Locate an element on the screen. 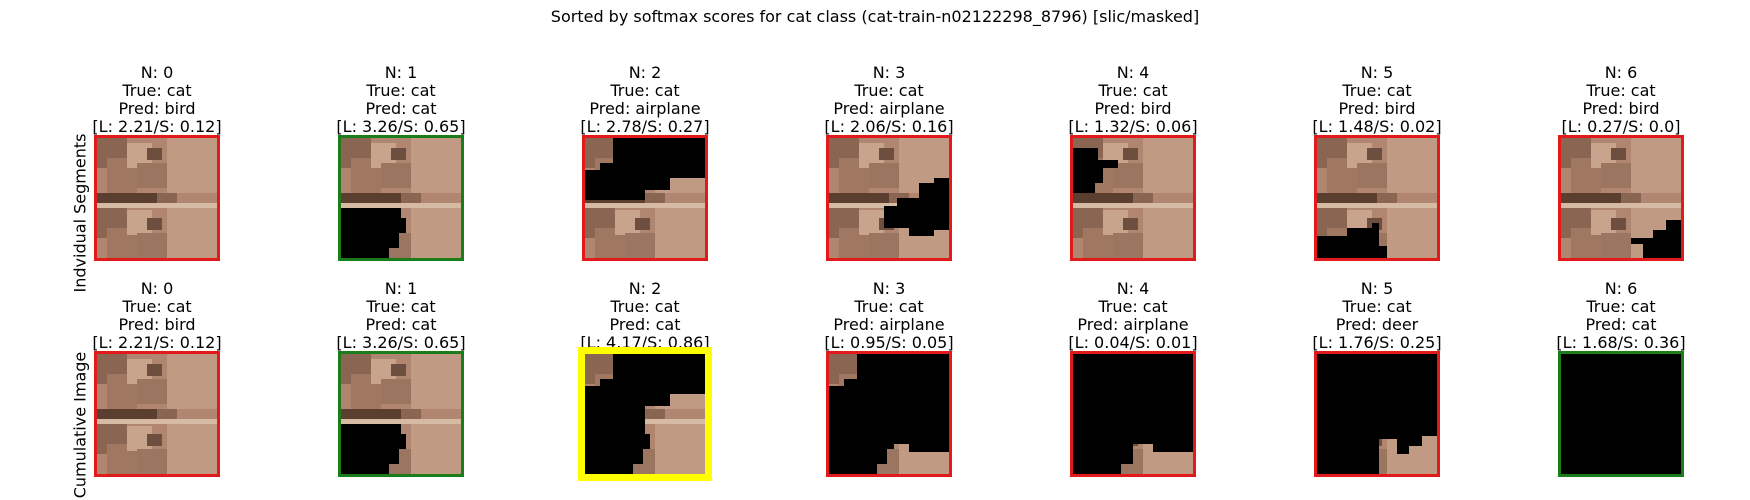  score-label: [L: 2.21/S: 0.12] is located at coordinates (157, 342).